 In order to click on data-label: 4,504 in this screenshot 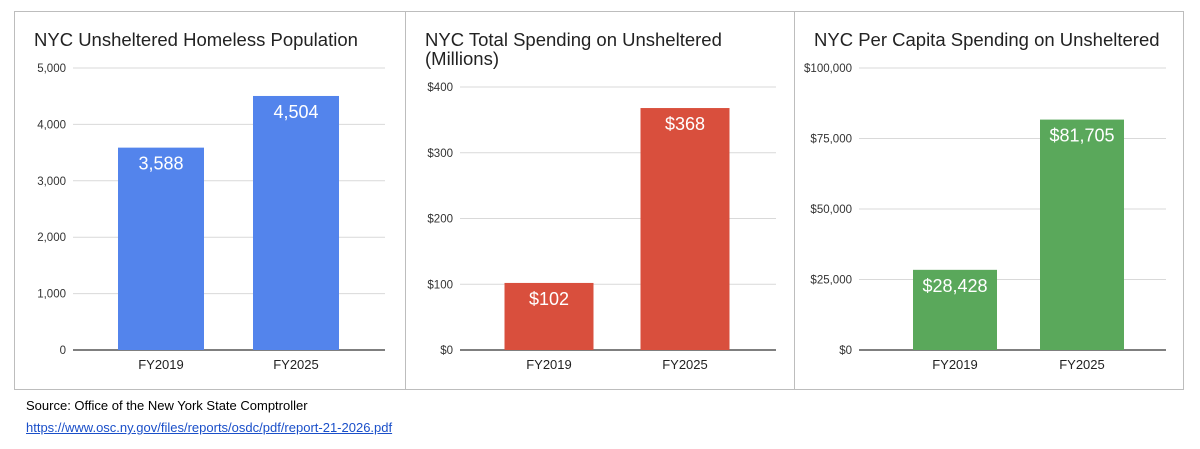, I will do `click(295, 112)`.